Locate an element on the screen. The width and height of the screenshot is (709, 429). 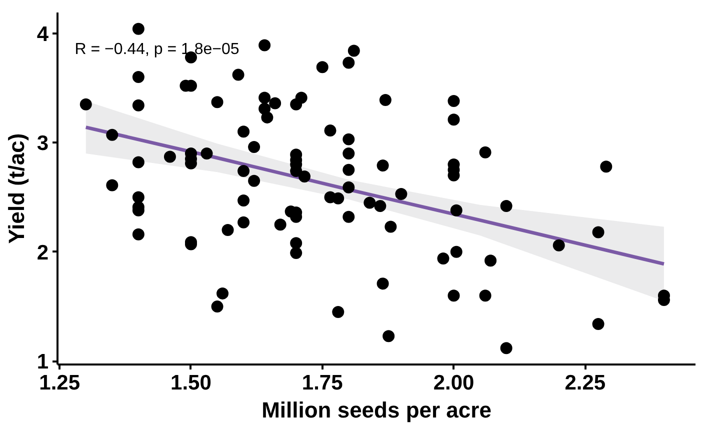
y-tick-label: 2 is located at coordinates (42, 252).